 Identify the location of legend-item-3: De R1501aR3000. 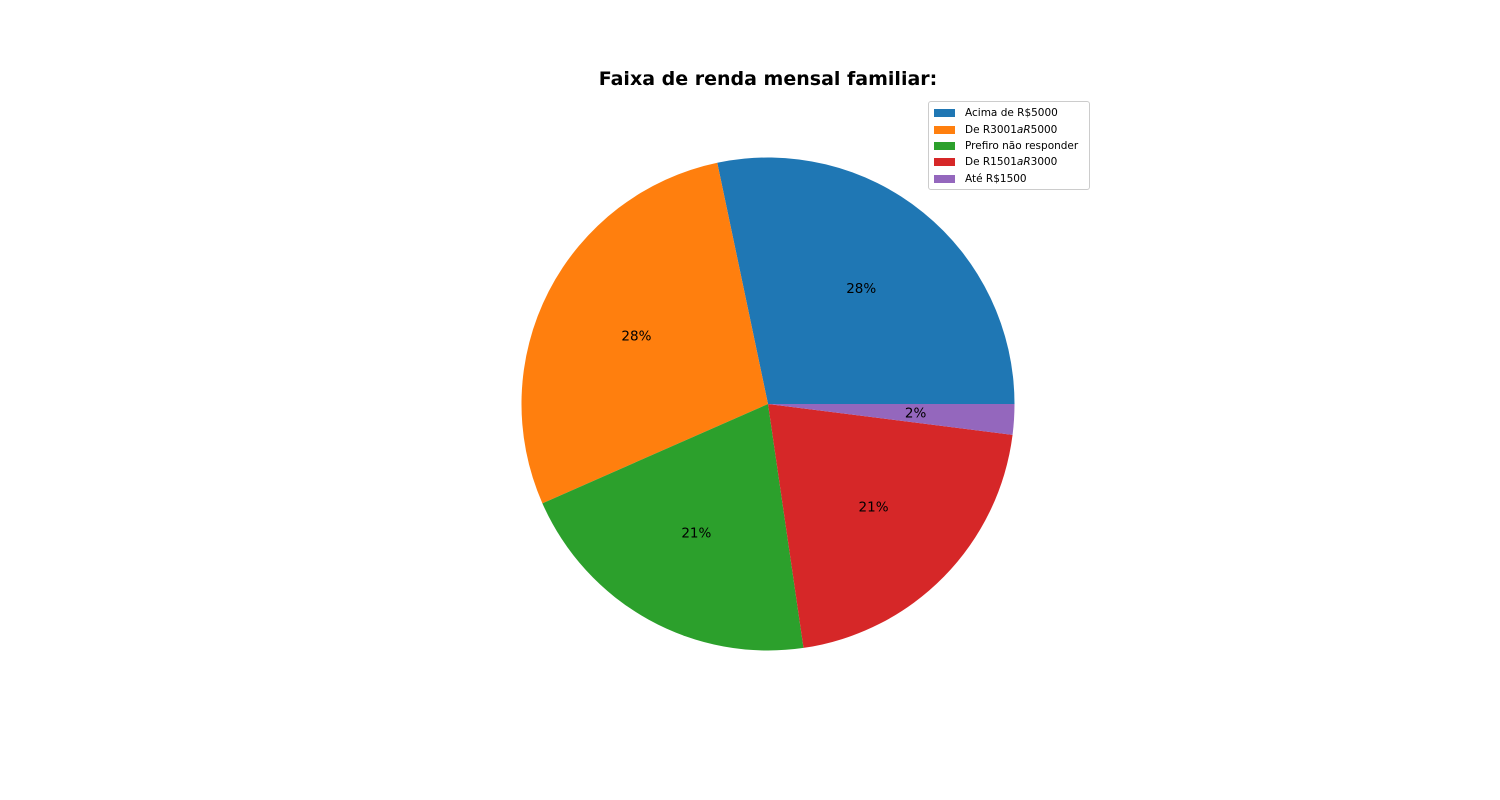
(1009, 162).